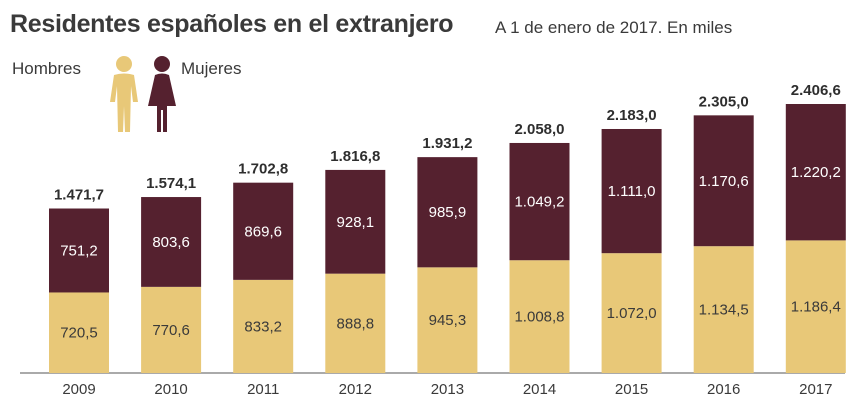  I want to click on bar-women-2015, so click(631, 191).